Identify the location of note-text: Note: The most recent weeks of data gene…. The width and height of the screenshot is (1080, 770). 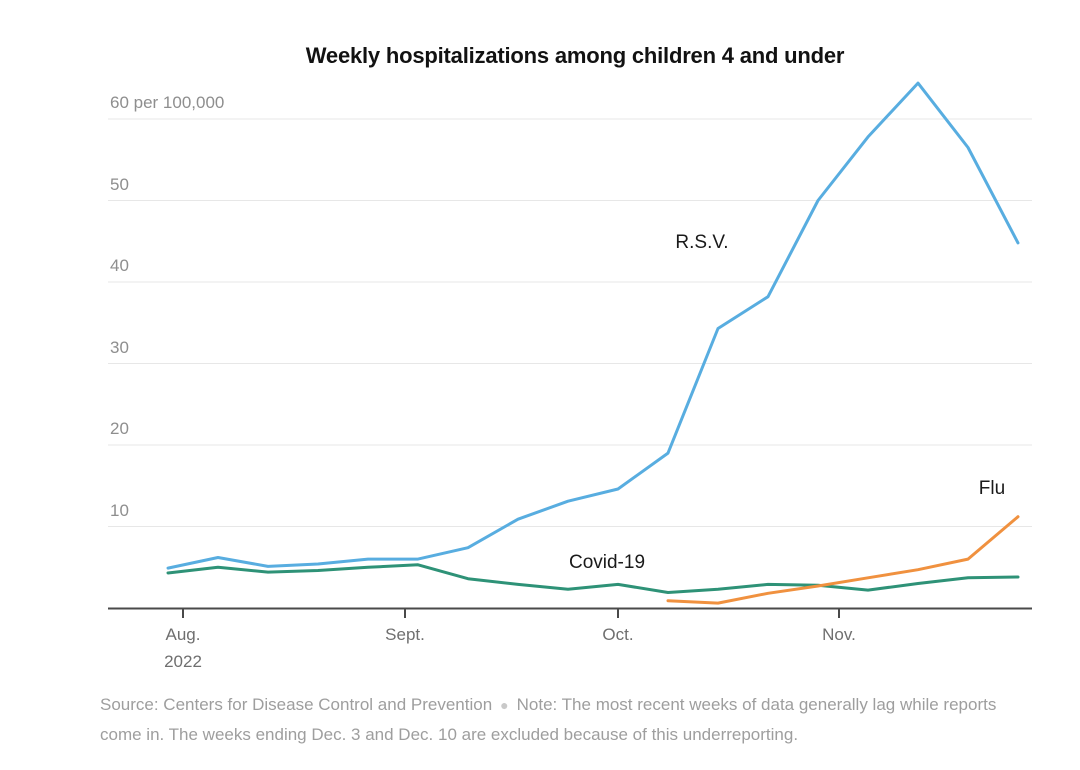
(548, 719).